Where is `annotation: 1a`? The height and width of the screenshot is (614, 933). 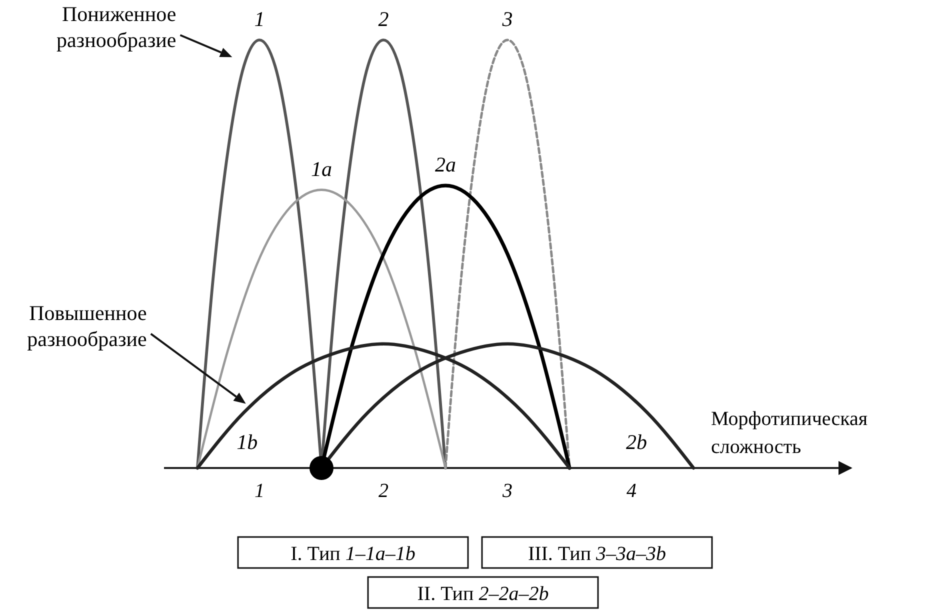
annotation: 1a is located at coordinates (321, 168).